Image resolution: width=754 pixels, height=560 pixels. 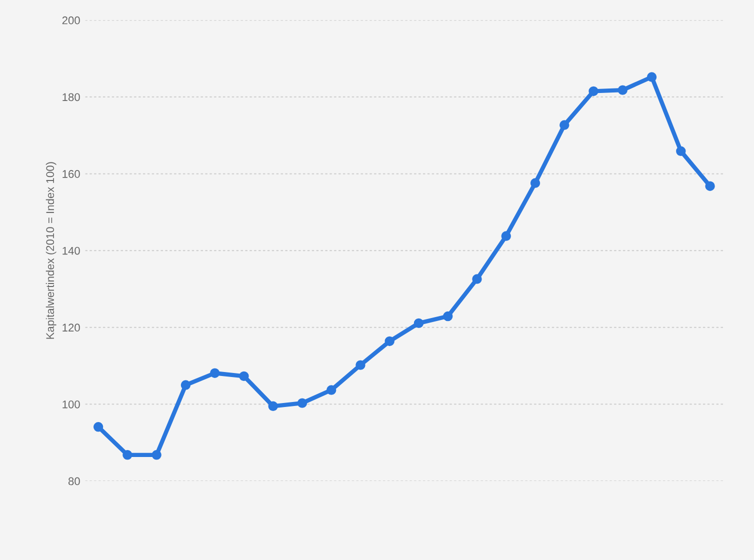 I want to click on y-tick-label: 140, so click(x=71, y=250).